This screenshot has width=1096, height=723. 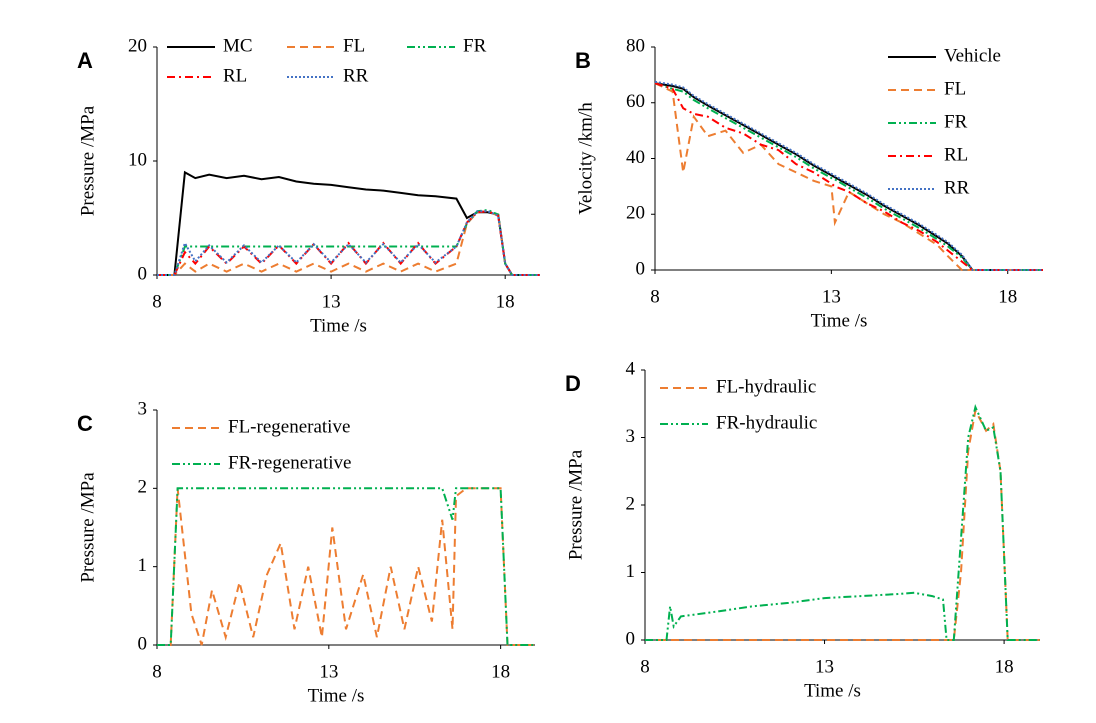 I want to click on legend-label: FR-hydraulic, so click(x=766, y=422).